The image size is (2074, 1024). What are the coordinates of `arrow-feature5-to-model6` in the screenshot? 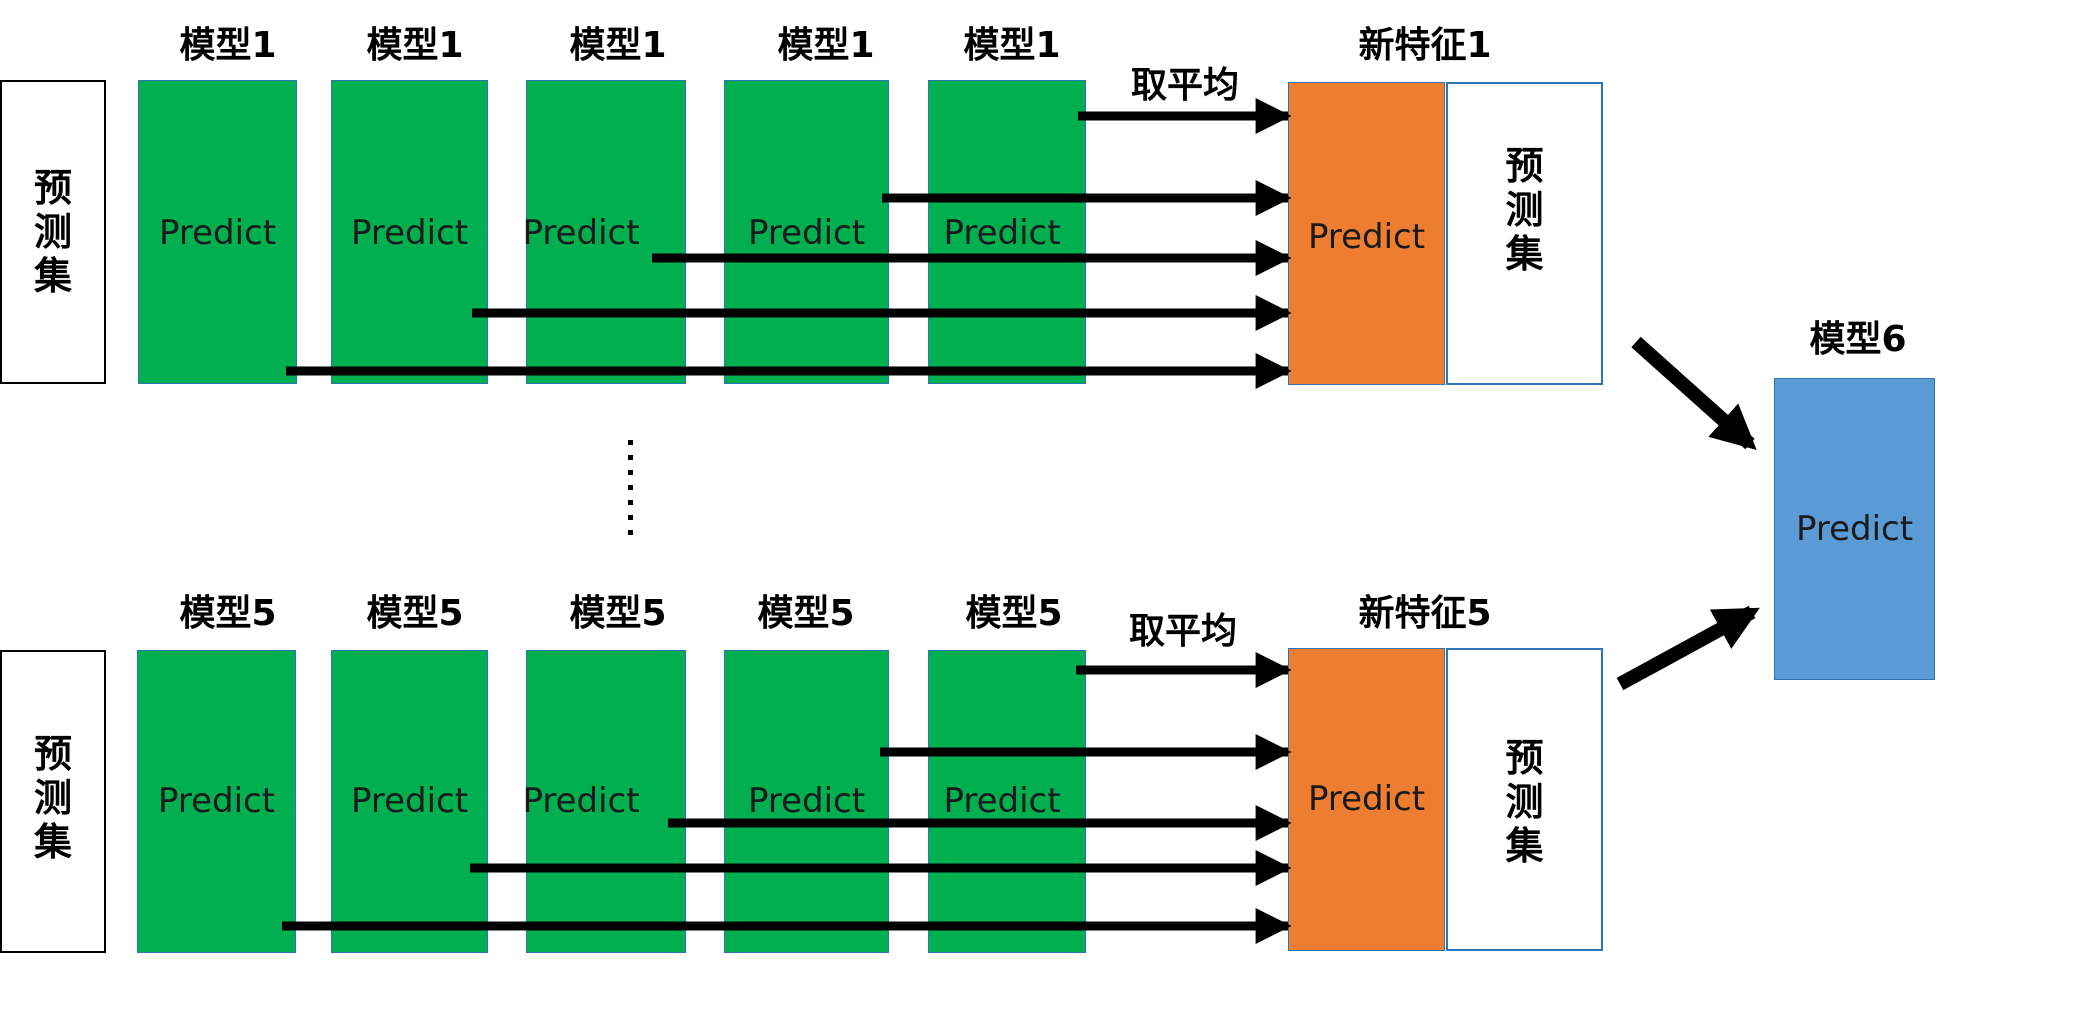 It's located at (1686, 648).